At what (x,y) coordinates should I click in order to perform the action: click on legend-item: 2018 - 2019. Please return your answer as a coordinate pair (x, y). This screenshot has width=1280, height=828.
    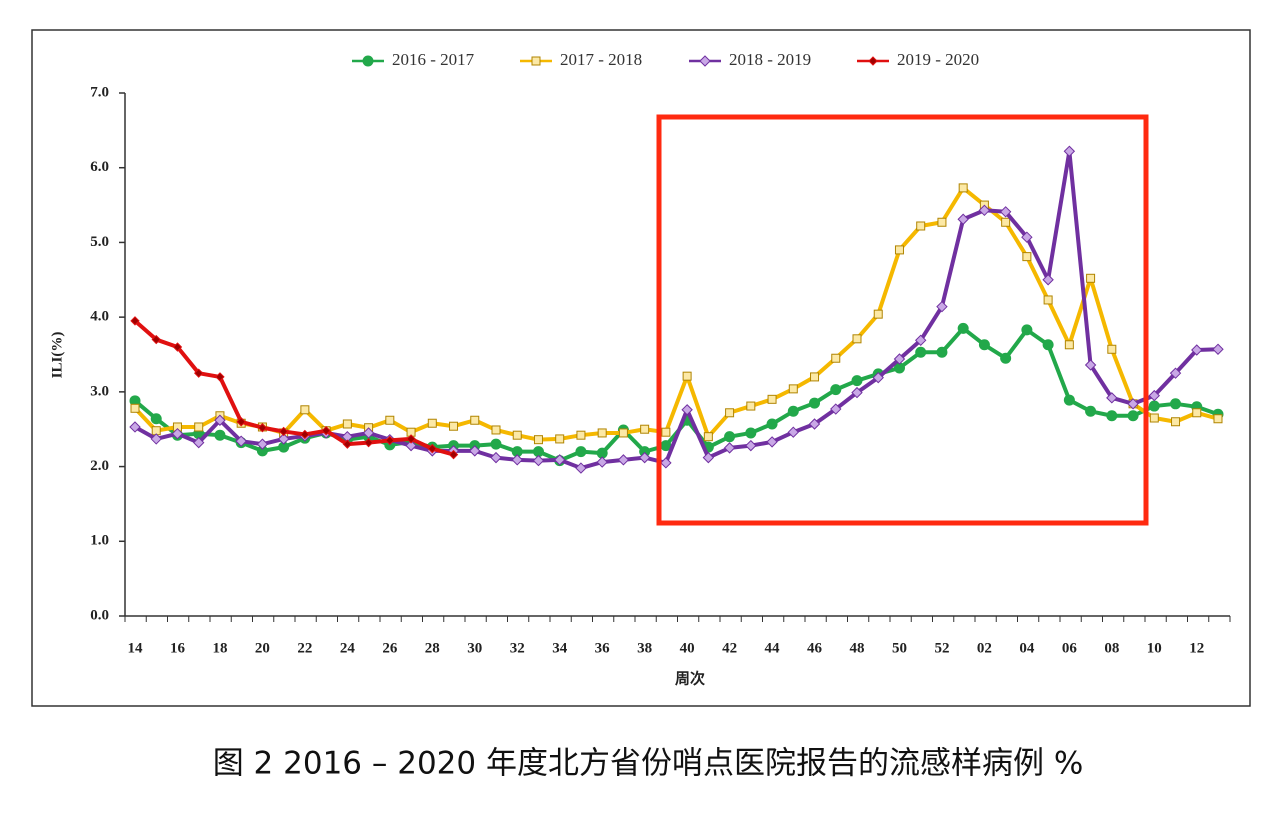
    Looking at the image, I should click on (750, 59).